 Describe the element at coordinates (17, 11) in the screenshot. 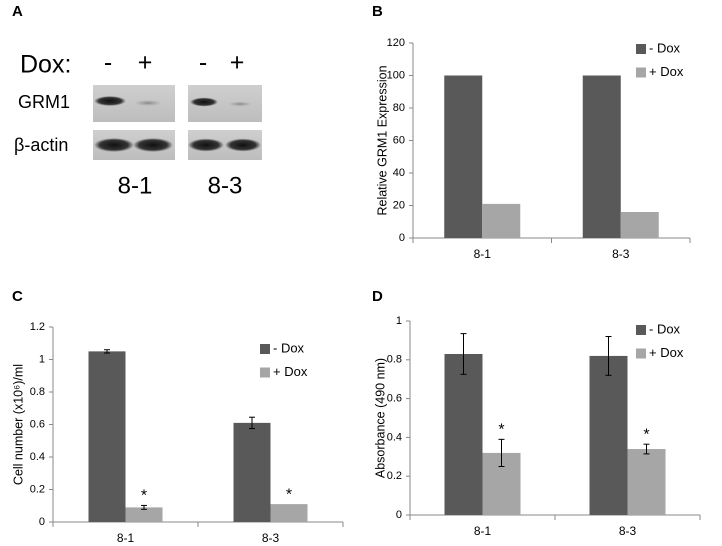

I see `panel-label: A` at that location.